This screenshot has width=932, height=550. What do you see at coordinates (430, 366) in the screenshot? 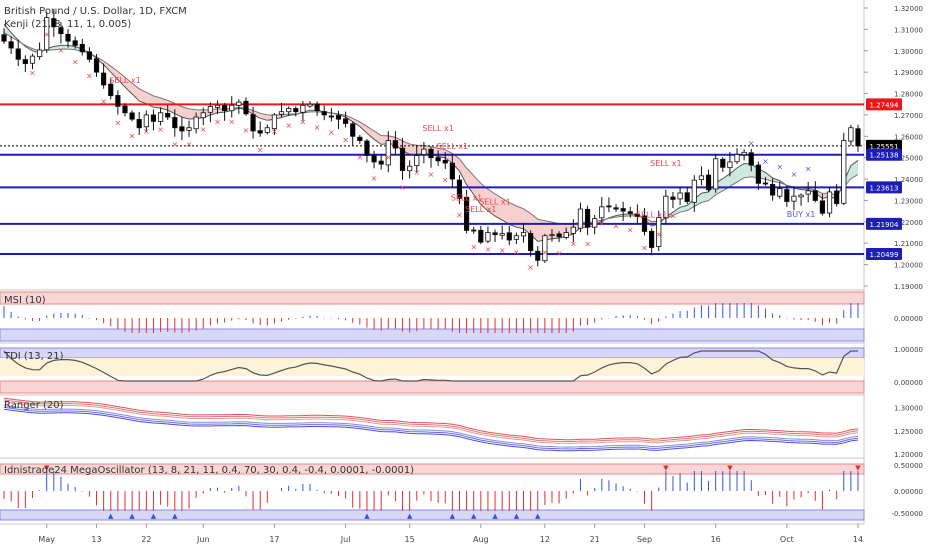
I see `tdi-line` at bounding box center [430, 366].